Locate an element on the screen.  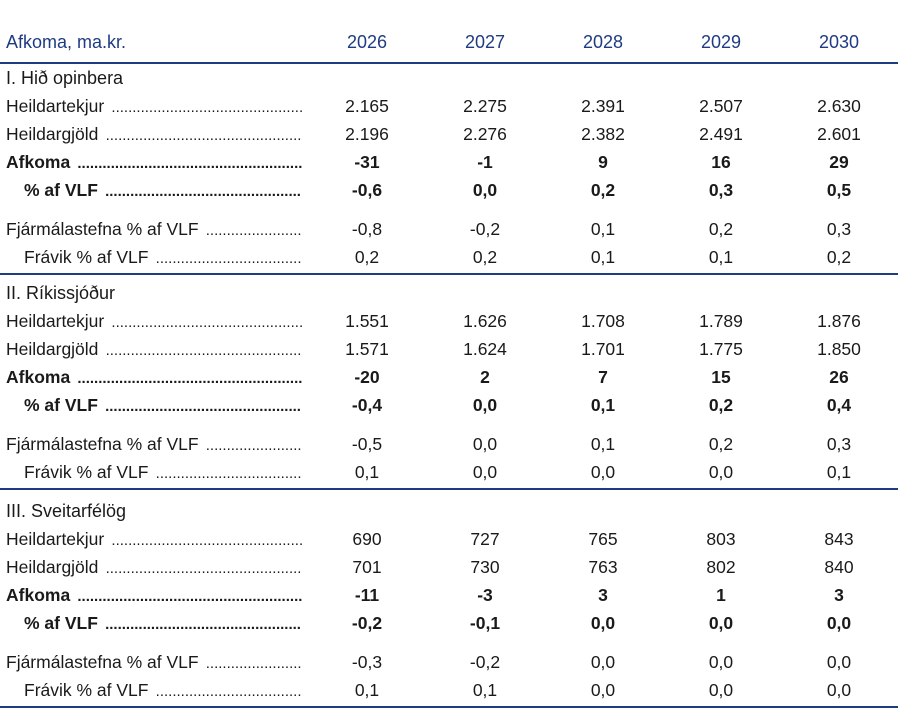
cell-value: -0,5 is located at coordinates (367, 444).